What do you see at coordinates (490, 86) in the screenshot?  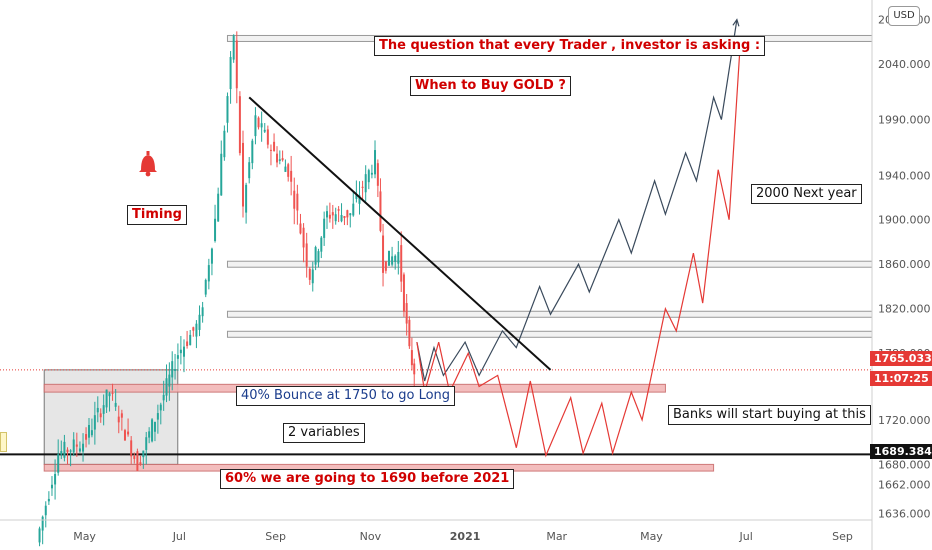 I see `when-to-buy-annotation: When to Buy GOLD ?` at bounding box center [490, 86].